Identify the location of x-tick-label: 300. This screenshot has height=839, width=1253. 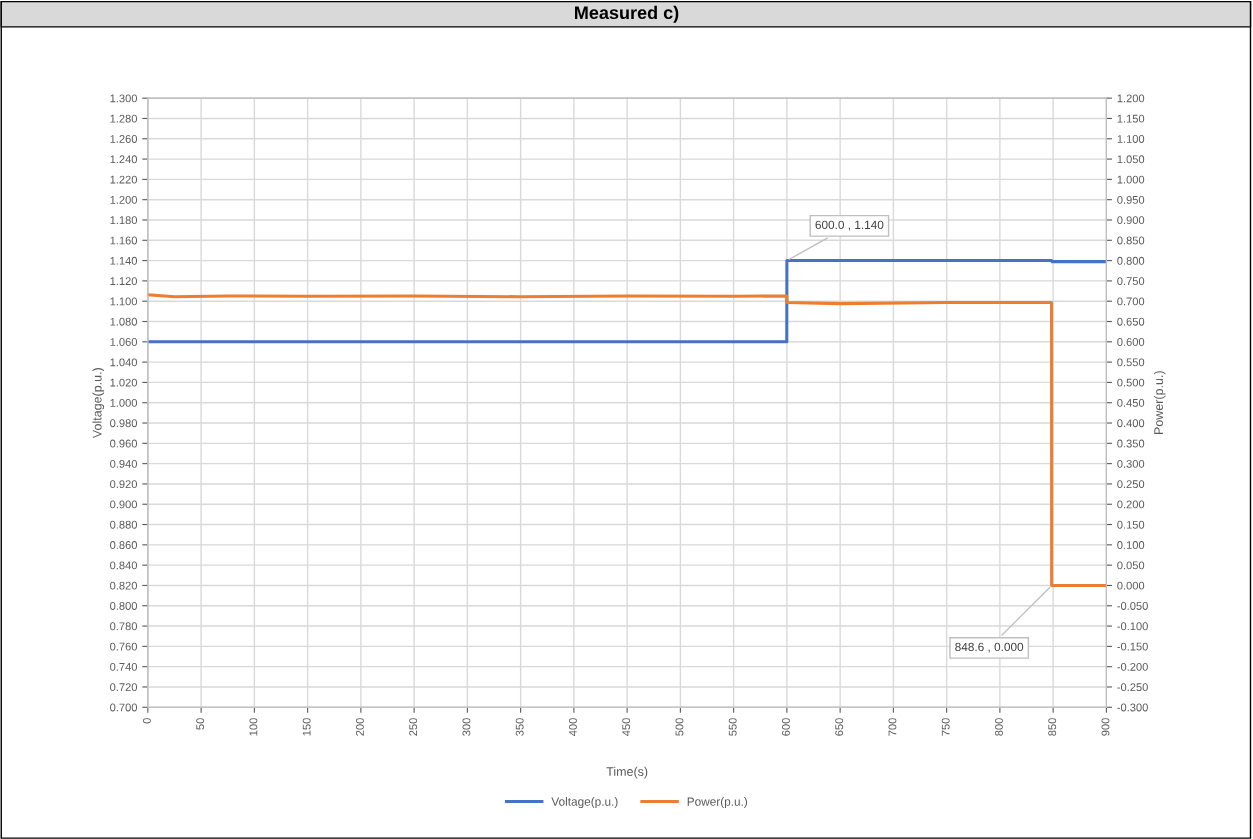
(466, 727).